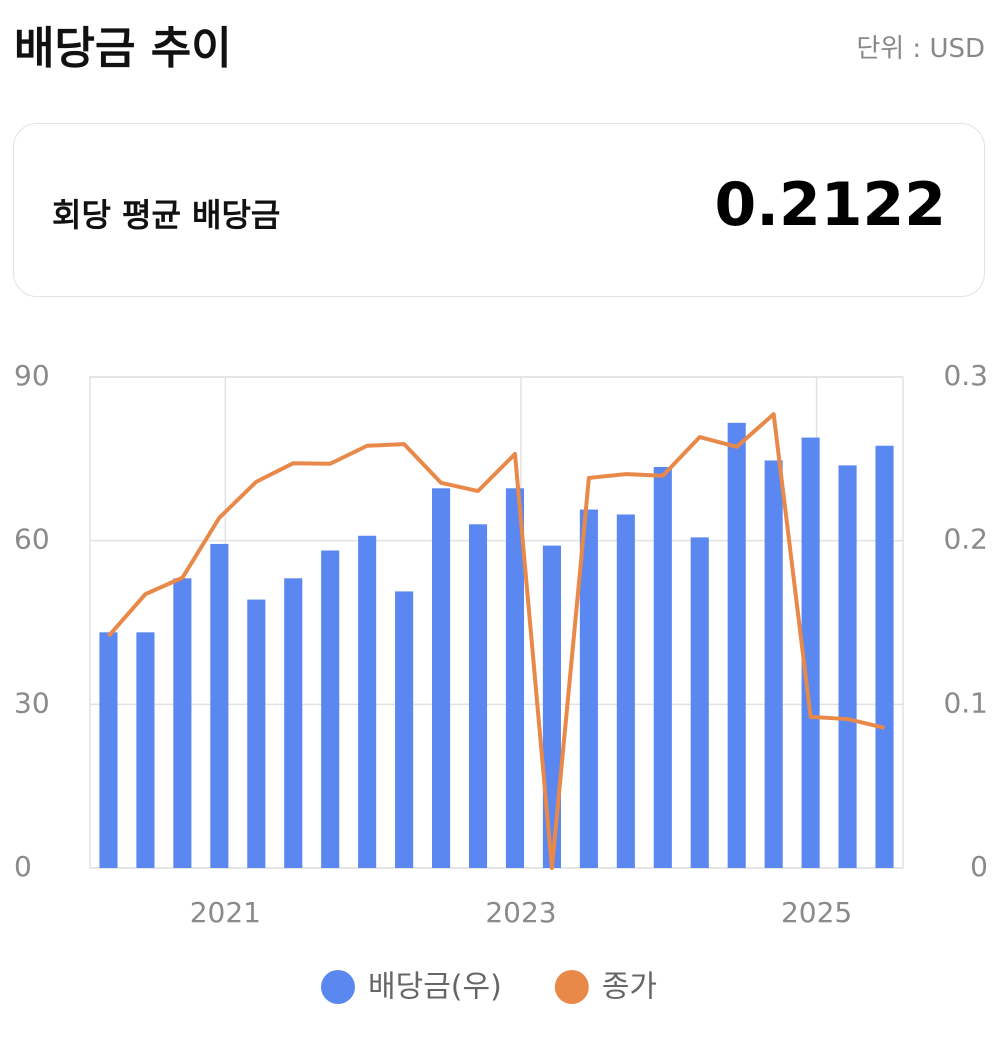 The image size is (1003, 1043). Describe the element at coordinates (979, 866) in the screenshot. I see `y2-tick-label: 0` at that location.